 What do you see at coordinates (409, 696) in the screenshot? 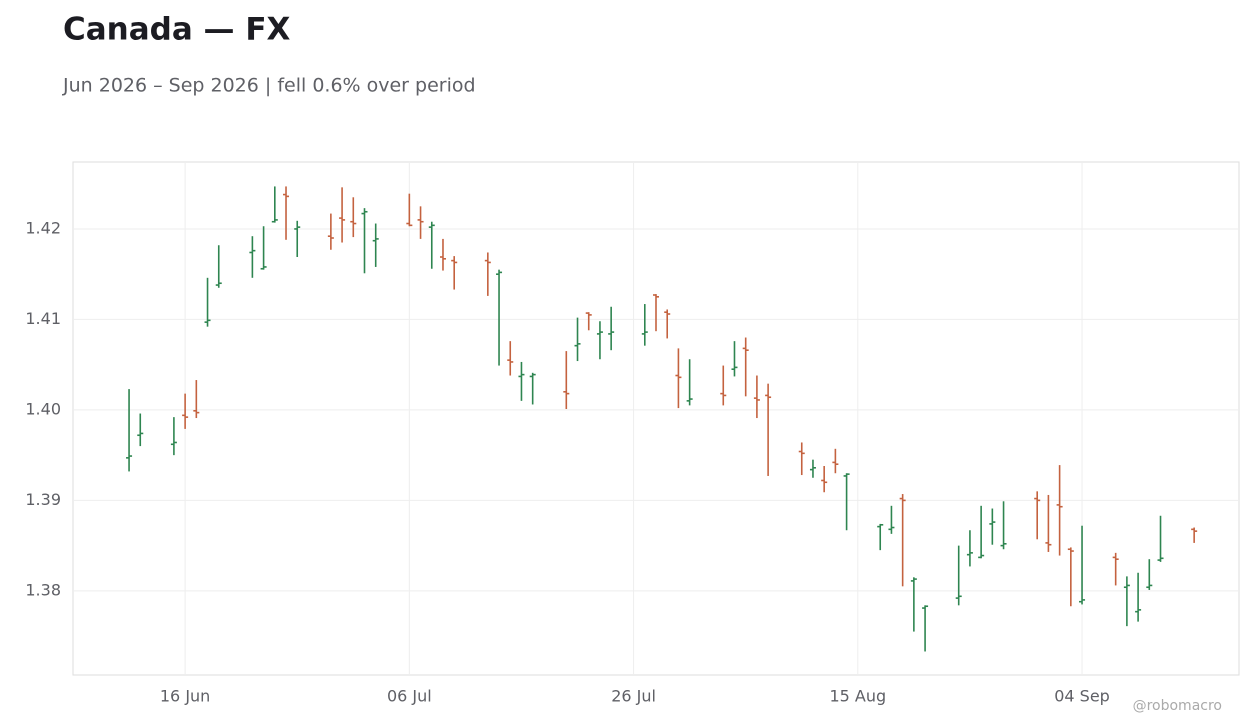
I see `x-tick-label: 06 Jul` at bounding box center [409, 696].